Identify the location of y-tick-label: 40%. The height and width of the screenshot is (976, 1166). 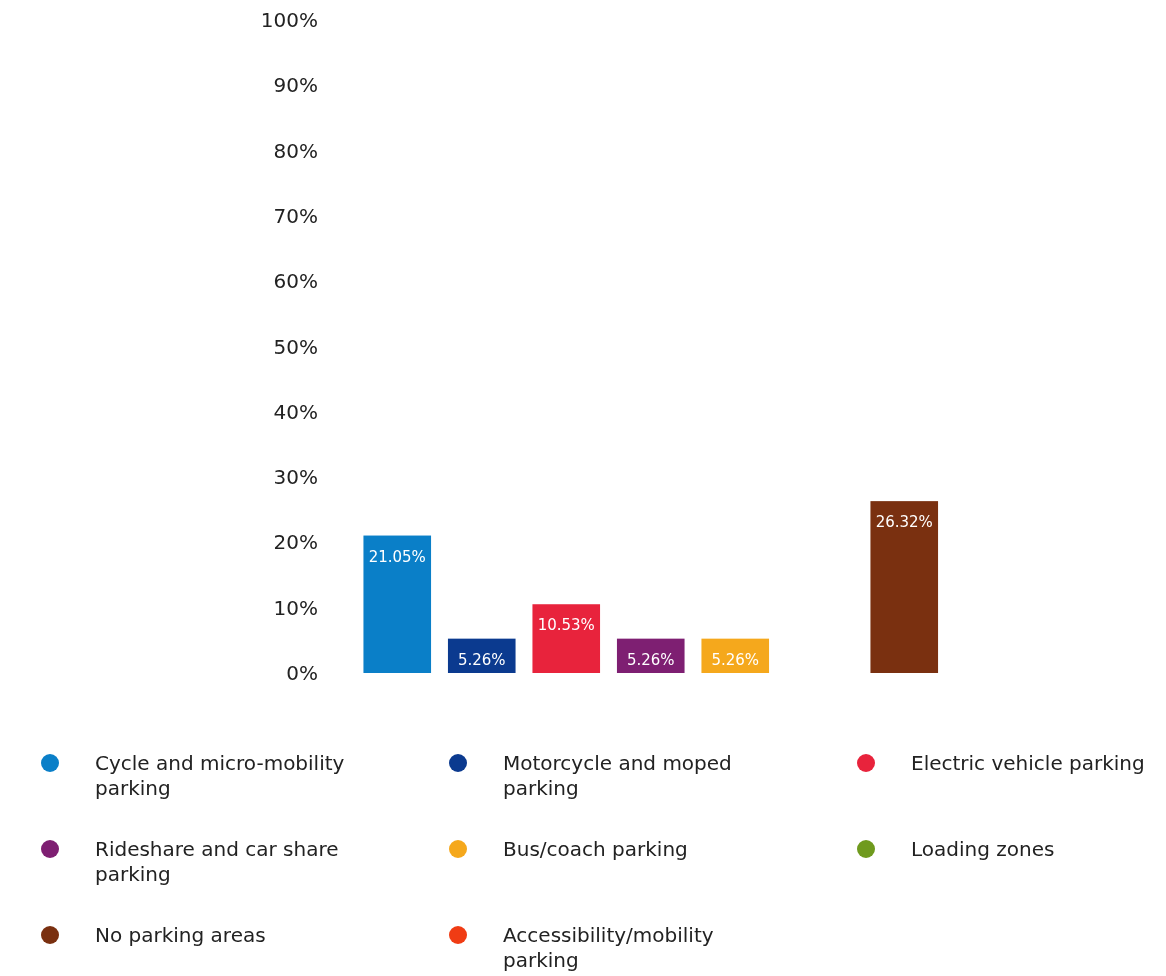
(295, 411).